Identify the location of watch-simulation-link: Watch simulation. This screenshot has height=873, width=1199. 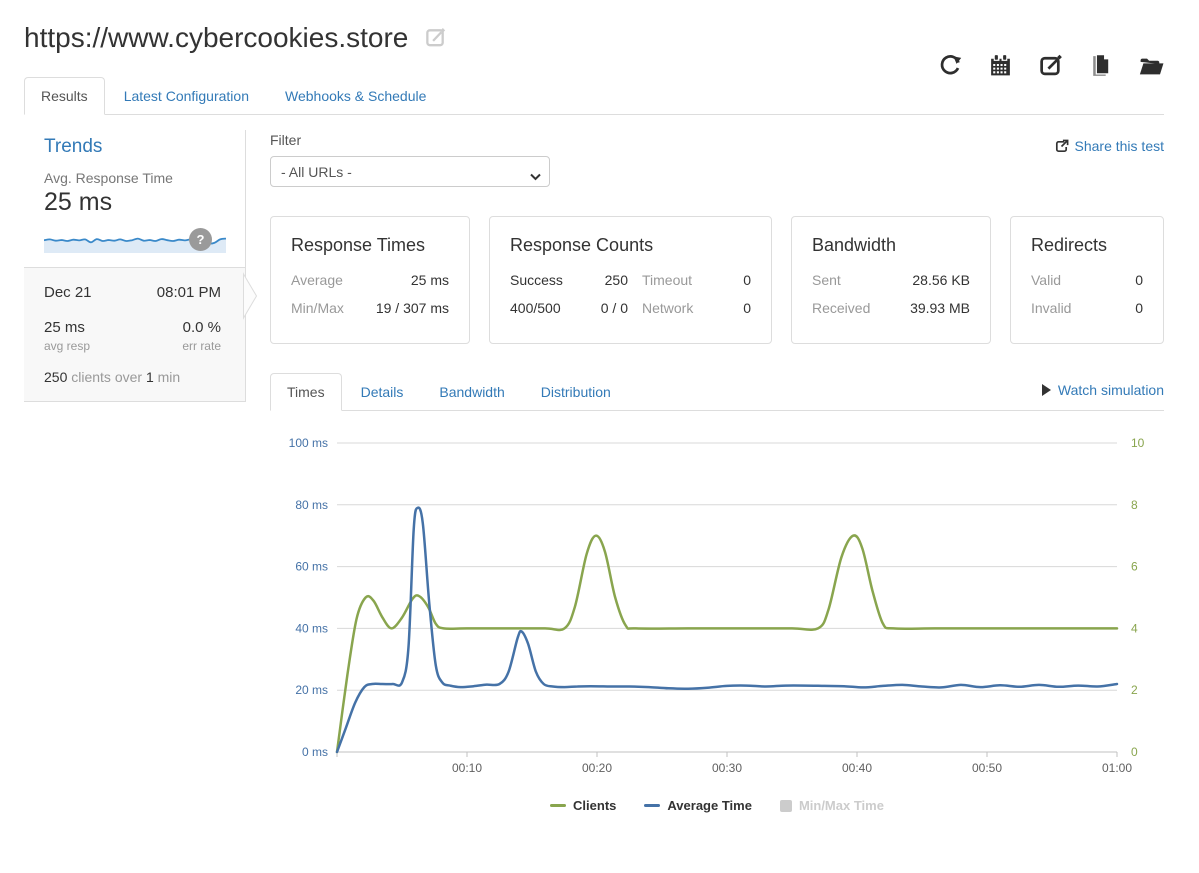
(1102, 390).